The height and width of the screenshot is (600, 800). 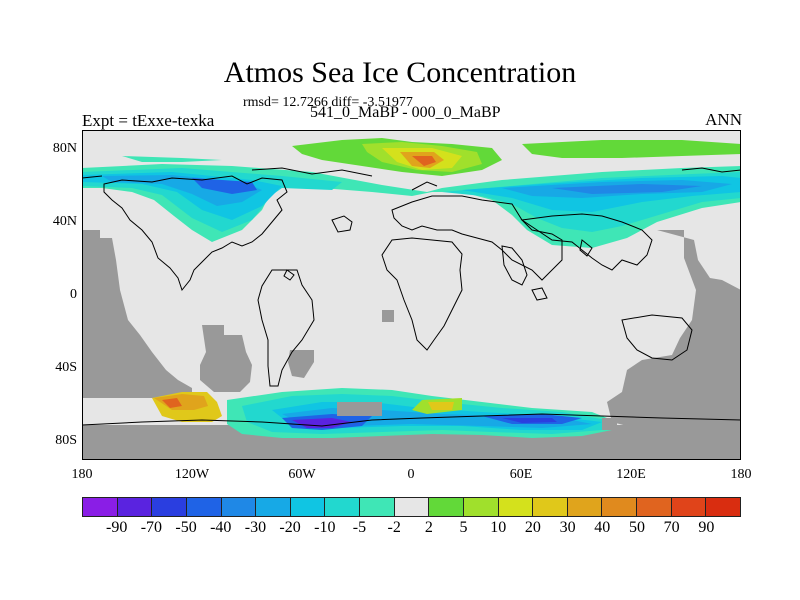 I want to click on colorbar-label: 70, so click(x=671, y=527).